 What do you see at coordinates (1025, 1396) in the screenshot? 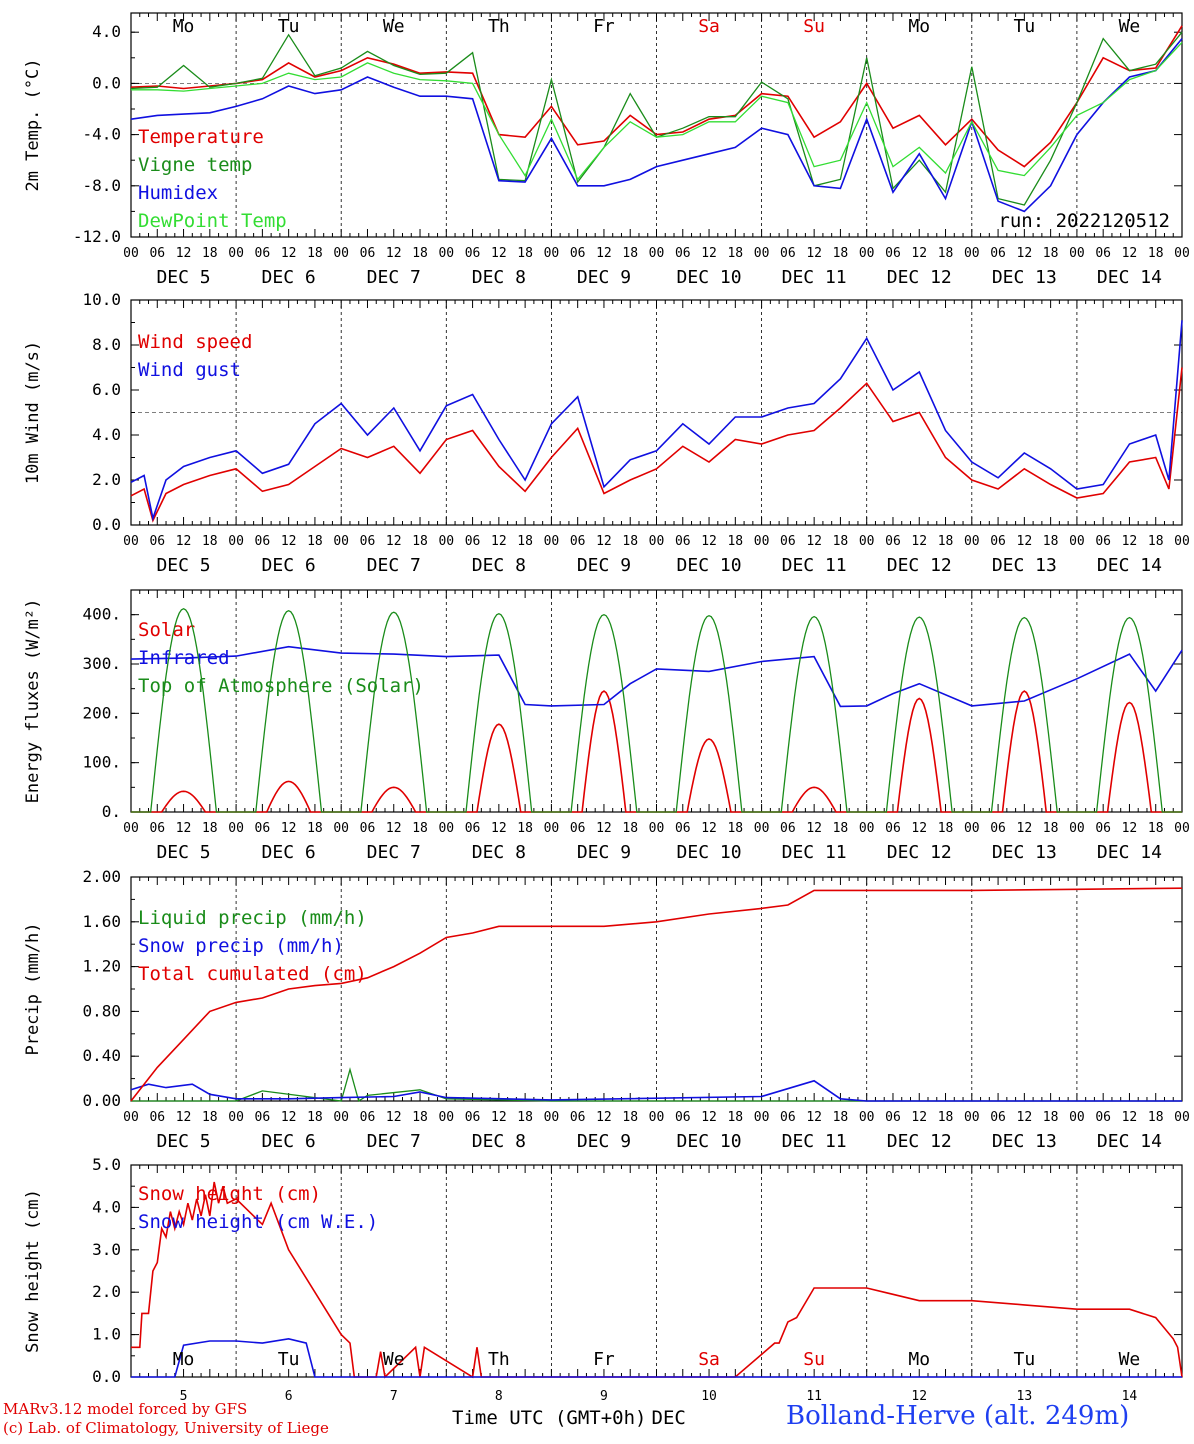
I see `day-number: 13` at bounding box center [1025, 1396].